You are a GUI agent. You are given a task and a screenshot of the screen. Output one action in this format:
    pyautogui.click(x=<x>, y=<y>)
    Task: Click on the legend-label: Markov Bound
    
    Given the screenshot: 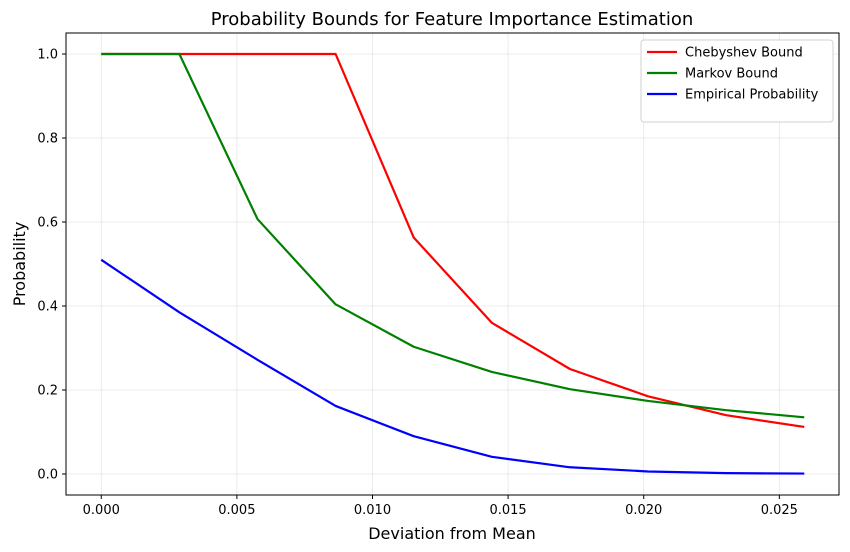 What is the action you would take?
    pyautogui.click(x=731, y=74)
    